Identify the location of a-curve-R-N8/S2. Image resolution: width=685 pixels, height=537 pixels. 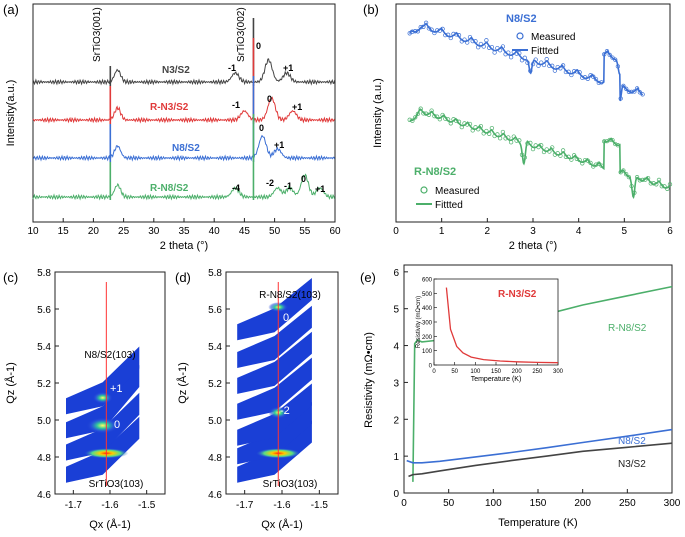
(183, 187).